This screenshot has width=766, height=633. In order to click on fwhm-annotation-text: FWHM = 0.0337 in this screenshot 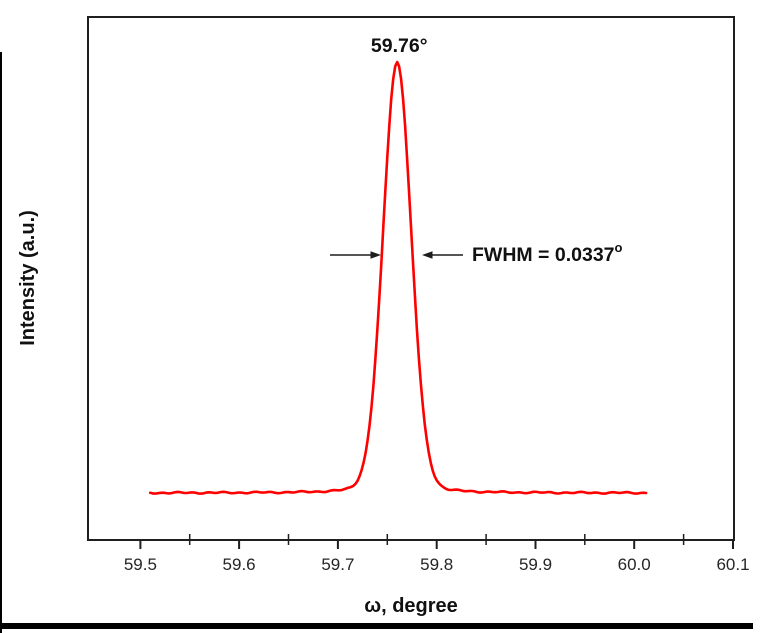, I will do `click(543, 255)`.